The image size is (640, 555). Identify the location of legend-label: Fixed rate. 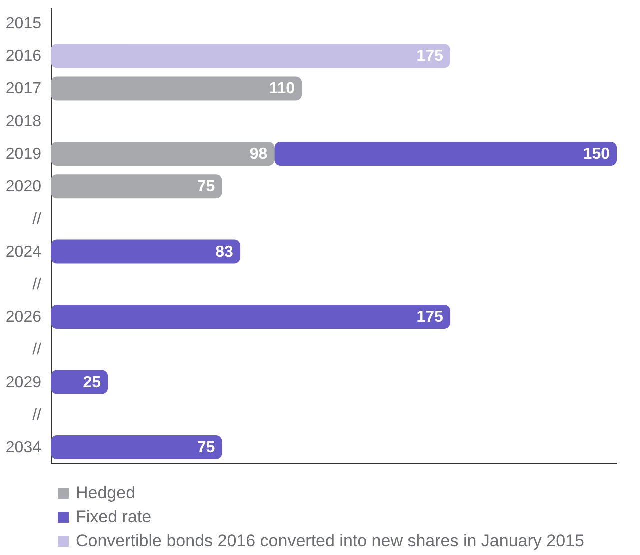
(114, 517).